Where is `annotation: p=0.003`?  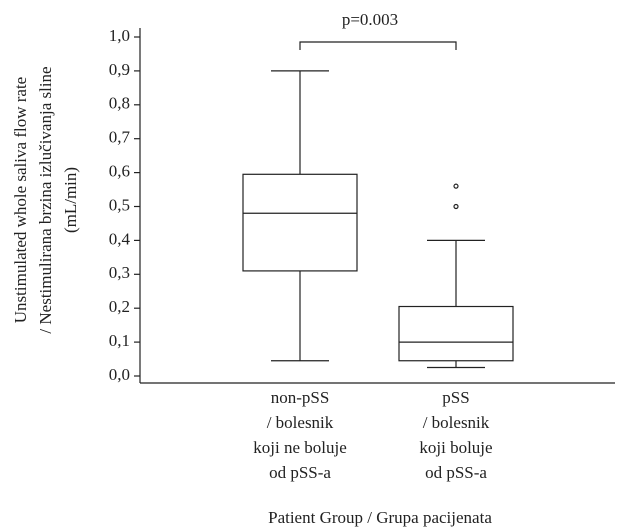 annotation: p=0.003 is located at coordinates (370, 19).